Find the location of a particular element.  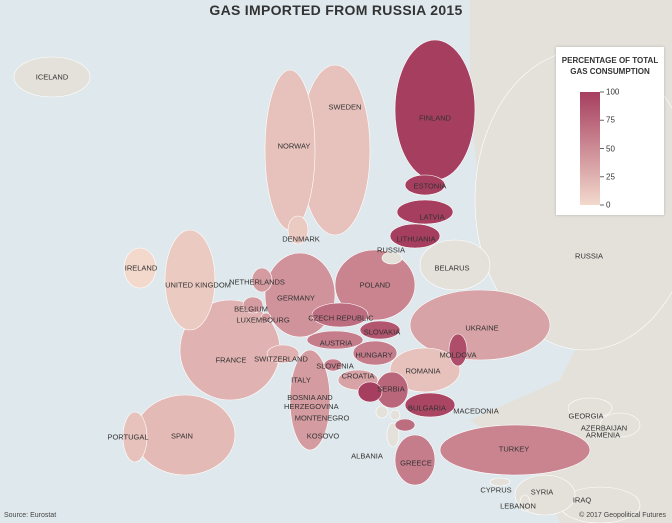

legend-gradient is located at coordinates (590, 148).